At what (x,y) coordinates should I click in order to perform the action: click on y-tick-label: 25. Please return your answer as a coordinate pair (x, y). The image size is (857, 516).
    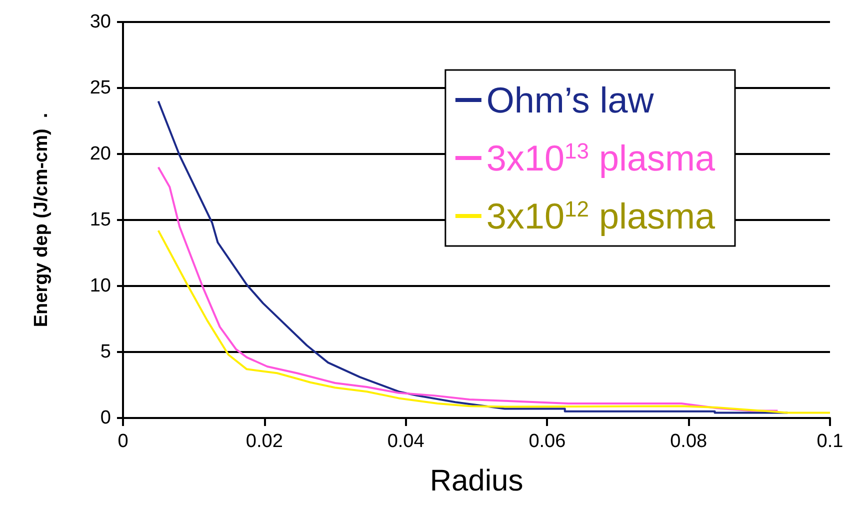
    Looking at the image, I should click on (100, 88).